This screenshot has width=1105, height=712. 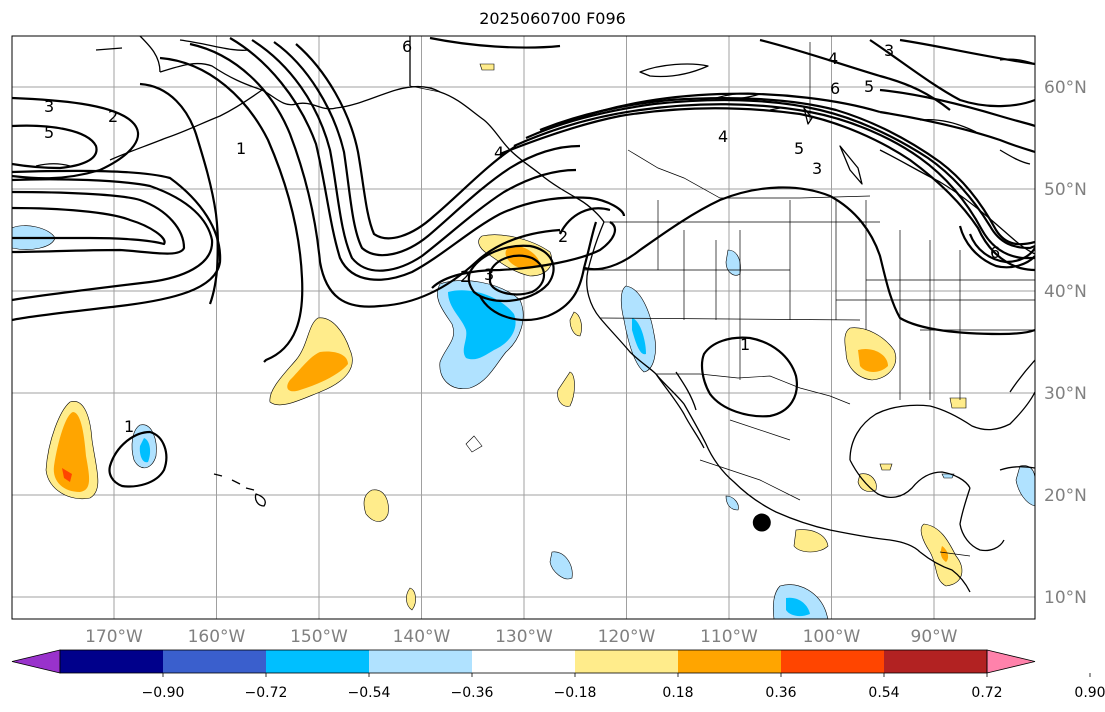 I want to click on latitude-labels: 10°N 20°N 30°N 40°N 50°N 60°N, so click(x=1065, y=343).